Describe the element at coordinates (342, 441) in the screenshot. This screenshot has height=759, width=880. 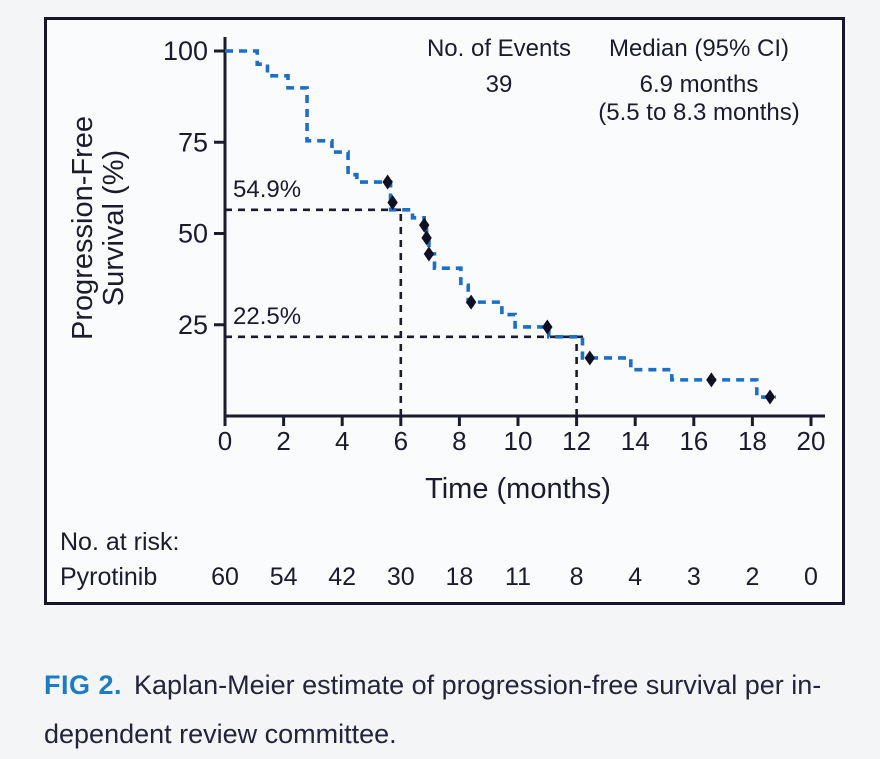
I see `x-tick-label: 4` at that location.